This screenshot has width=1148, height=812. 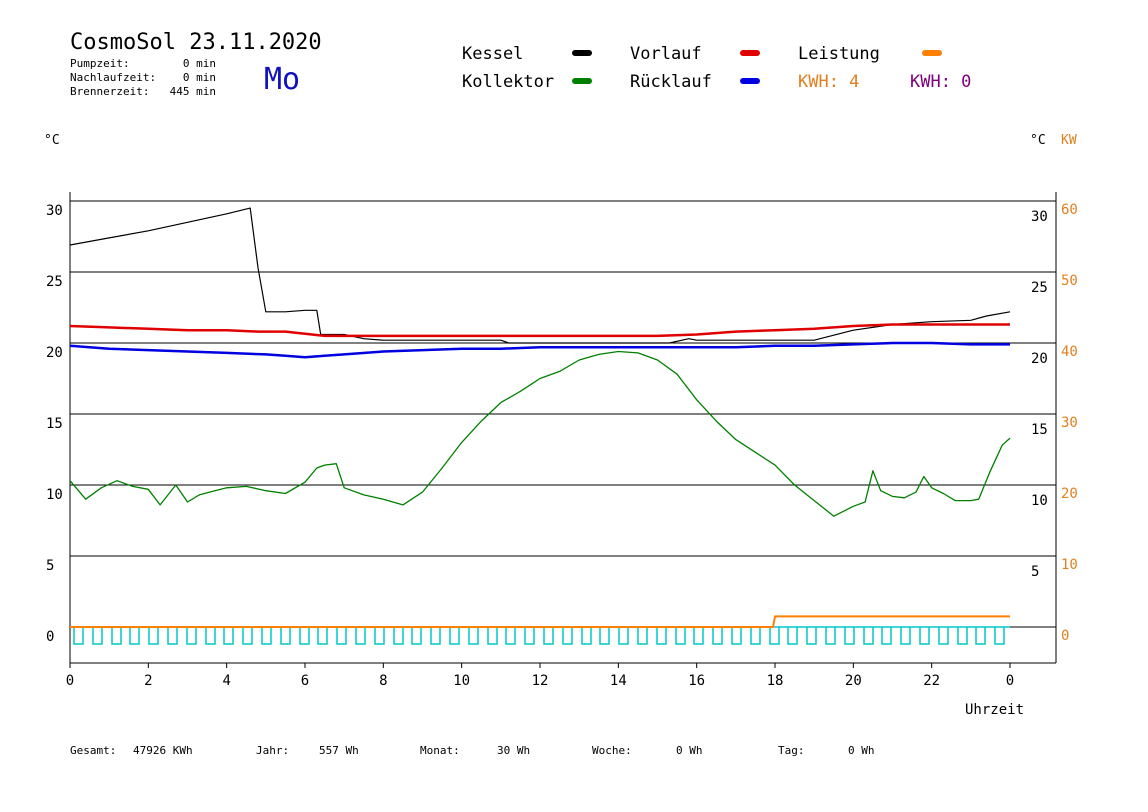 I want to click on y-tick-right: 20, so click(x=1039, y=359).